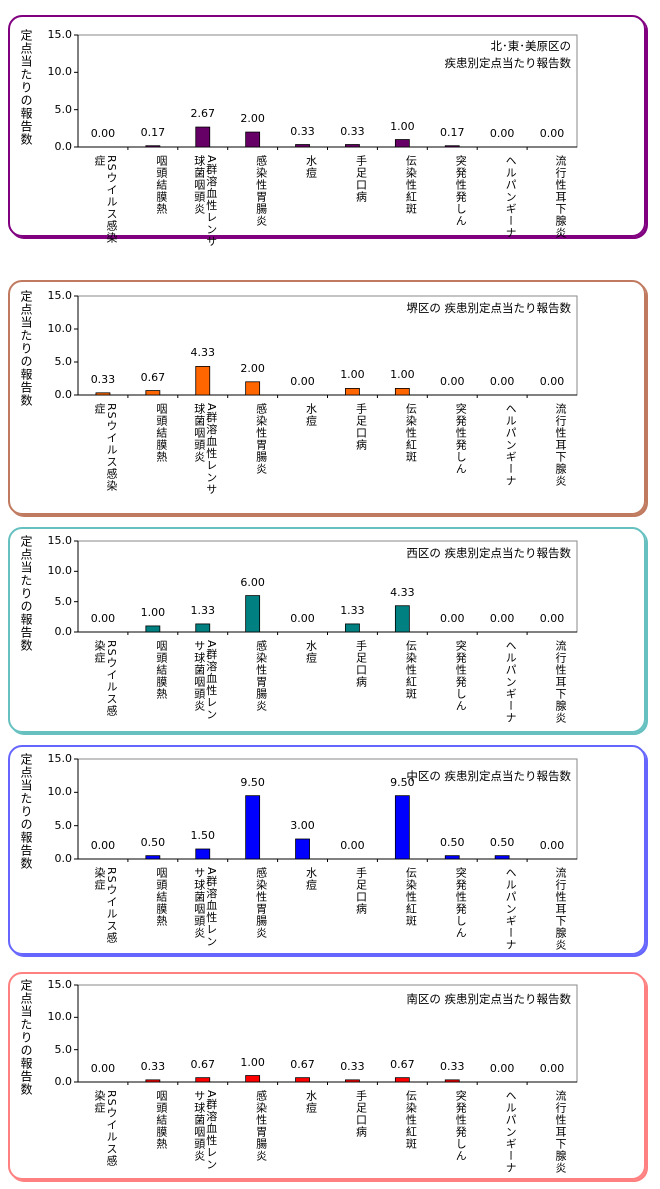 Image resolution: width=660 pixels, height=1189 pixels. What do you see at coordinates (531, 46) in the screenshot?
I see `chart-title-line: 北･東･美原区の` at bounding box center [531, 46].